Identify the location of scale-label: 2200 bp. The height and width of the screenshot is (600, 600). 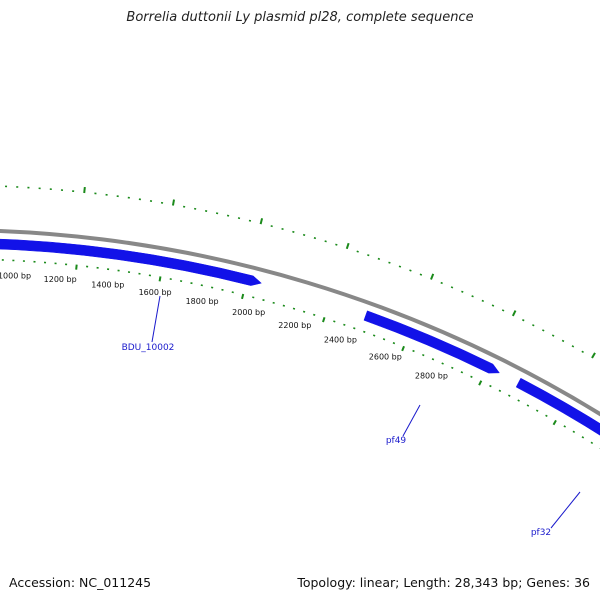
(294, 325).